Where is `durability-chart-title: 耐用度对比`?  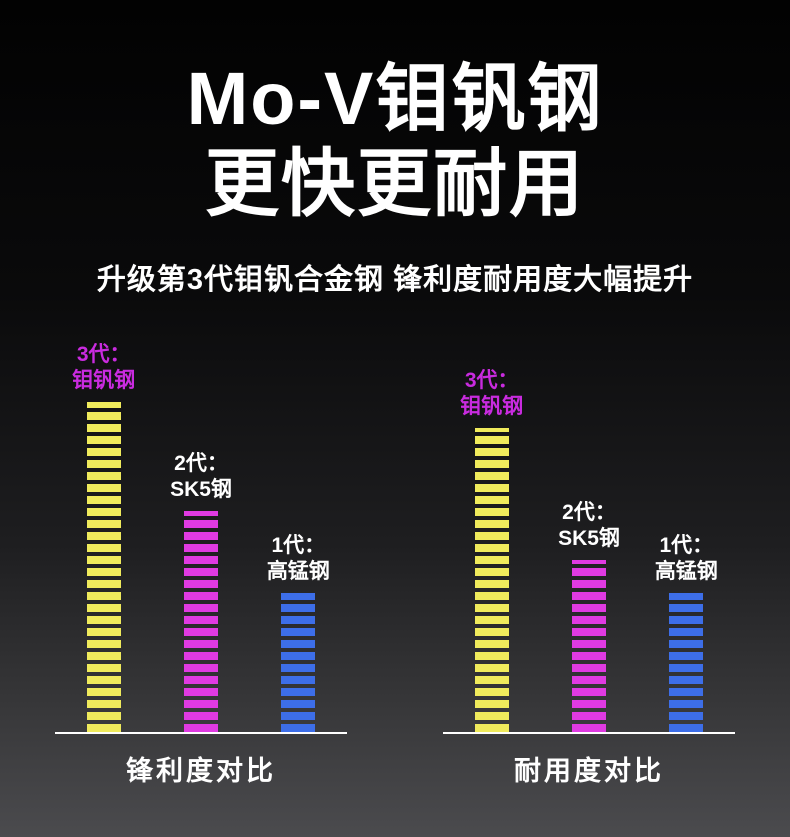 durability-chart-title: 耐用度对比 is located at coordinates (589, 771).